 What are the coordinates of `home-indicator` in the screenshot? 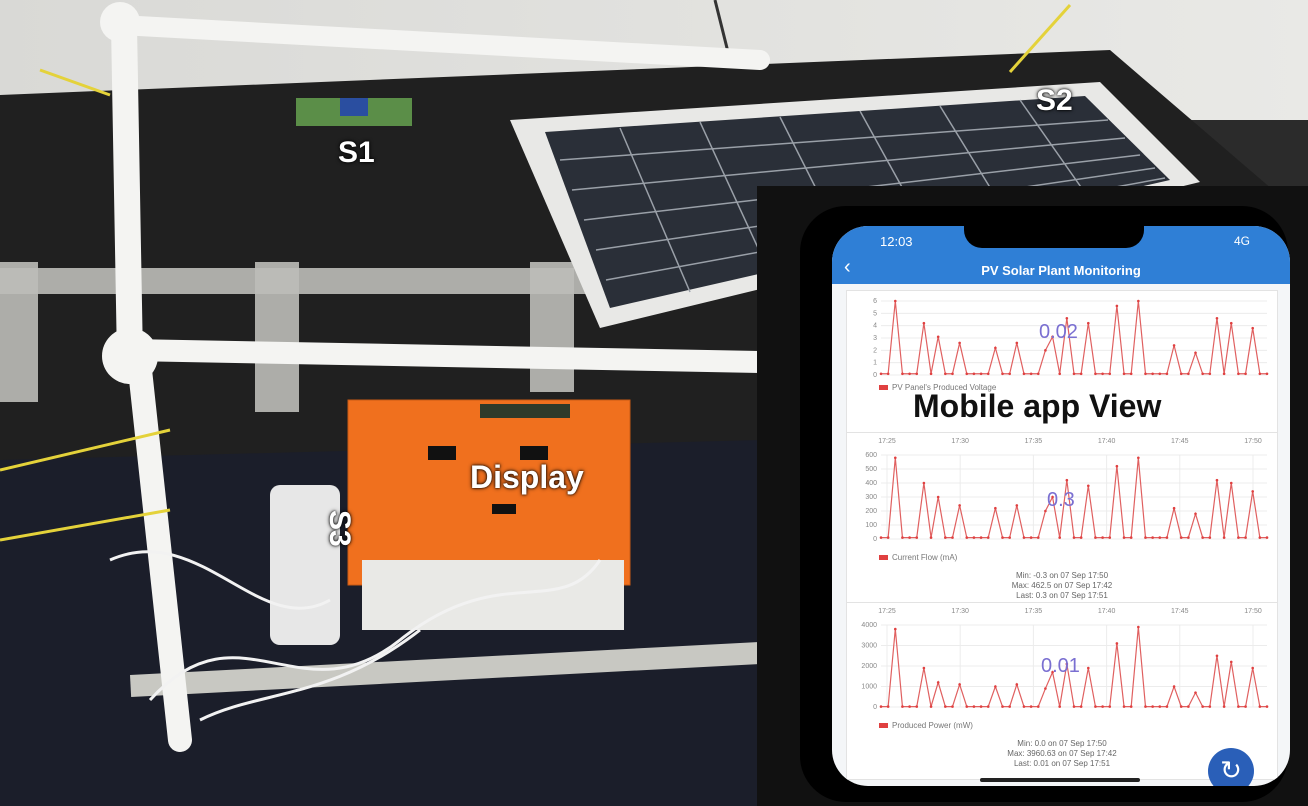 It's located at (1060, 780).